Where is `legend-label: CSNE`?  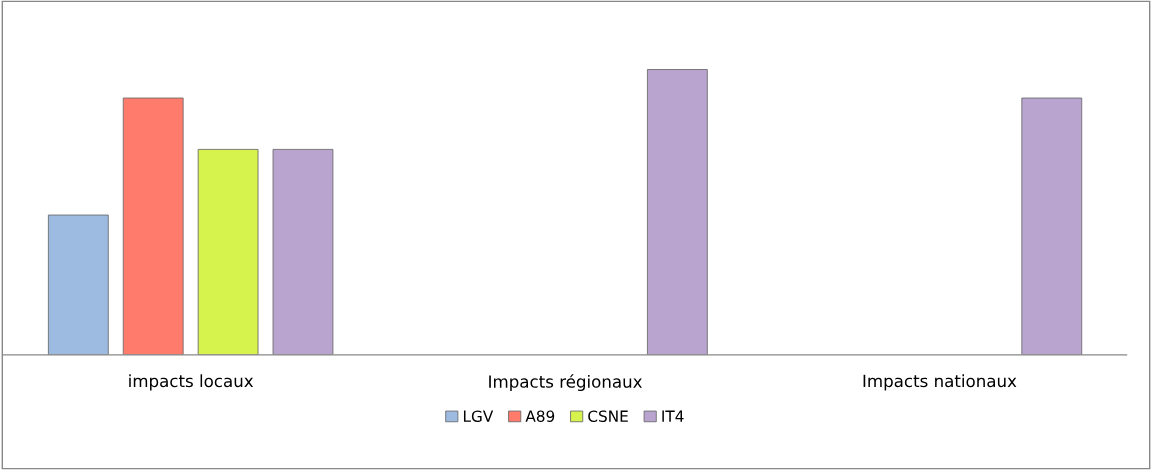
legend-label: CSNE is located at coordinates (608, 416).